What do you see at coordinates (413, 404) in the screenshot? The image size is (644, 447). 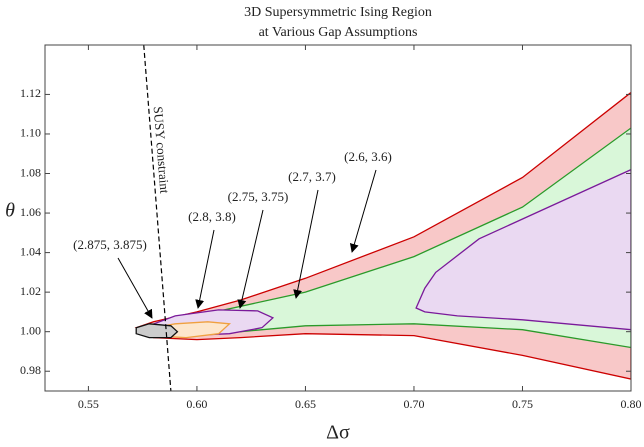 I see `x-tick-label: 0.70` at bounding box center [413, 404].